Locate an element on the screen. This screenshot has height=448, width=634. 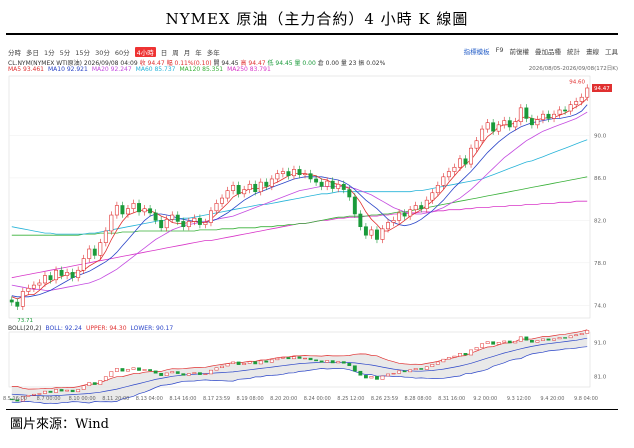
tool-item: 畫線 is located at coordinates (592, 52).